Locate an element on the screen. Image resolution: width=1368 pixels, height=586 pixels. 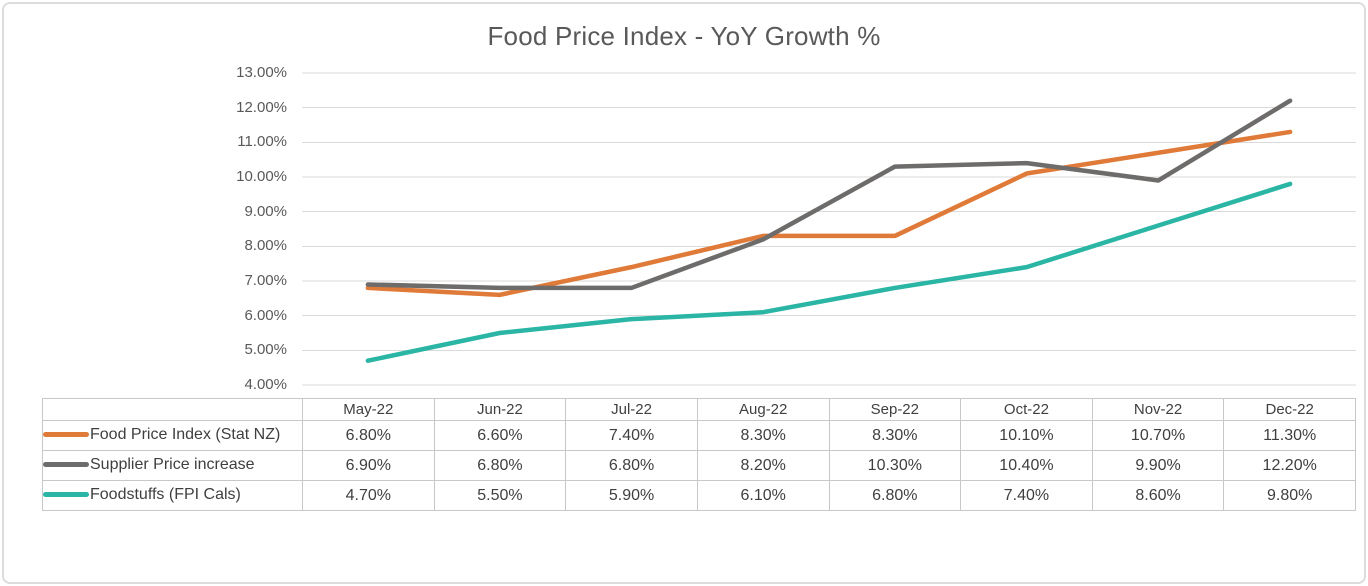
y-tick-label: 11.00% is located at coordinates (262, 142).